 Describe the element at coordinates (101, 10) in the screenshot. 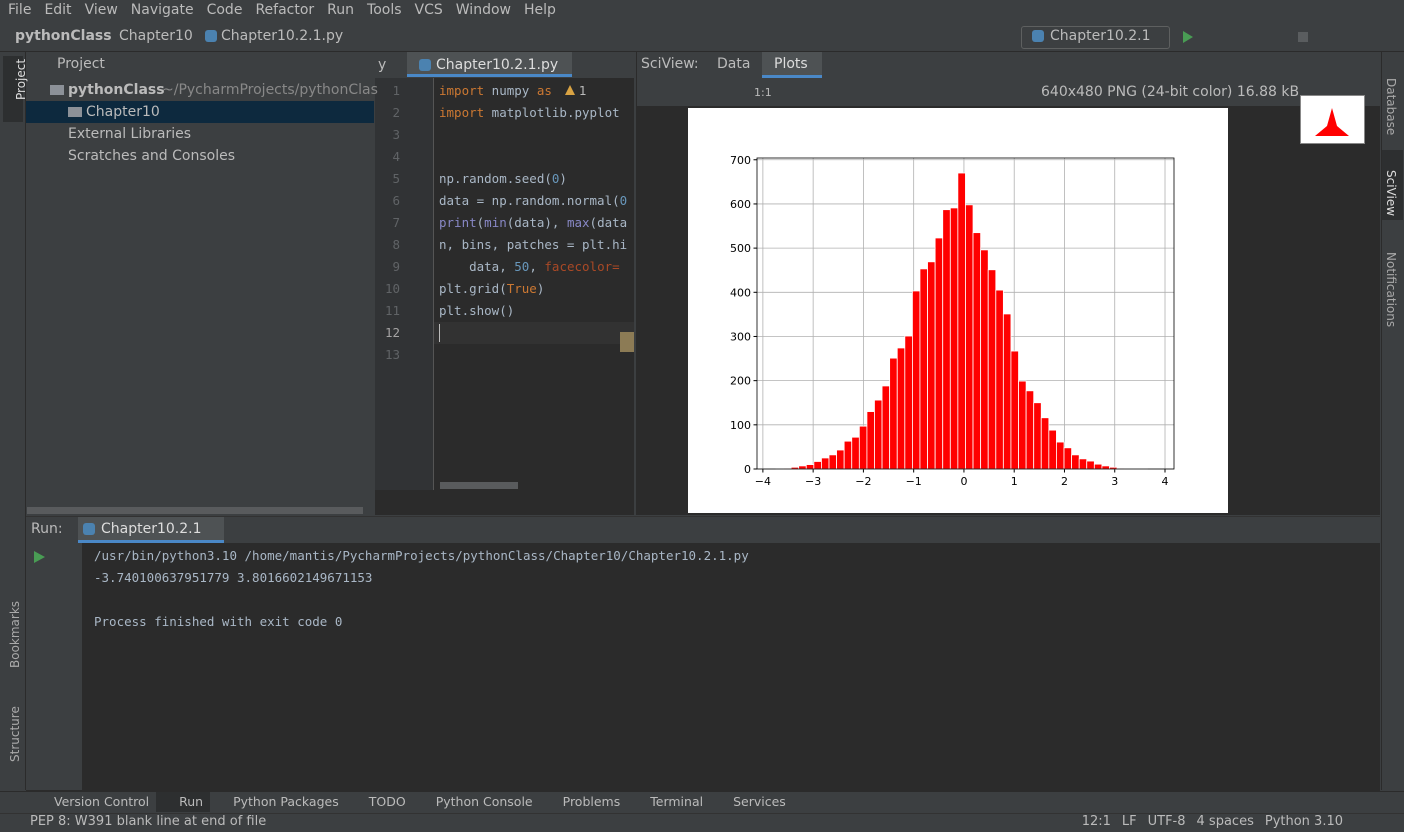

I see `menu-item: View` at that location.